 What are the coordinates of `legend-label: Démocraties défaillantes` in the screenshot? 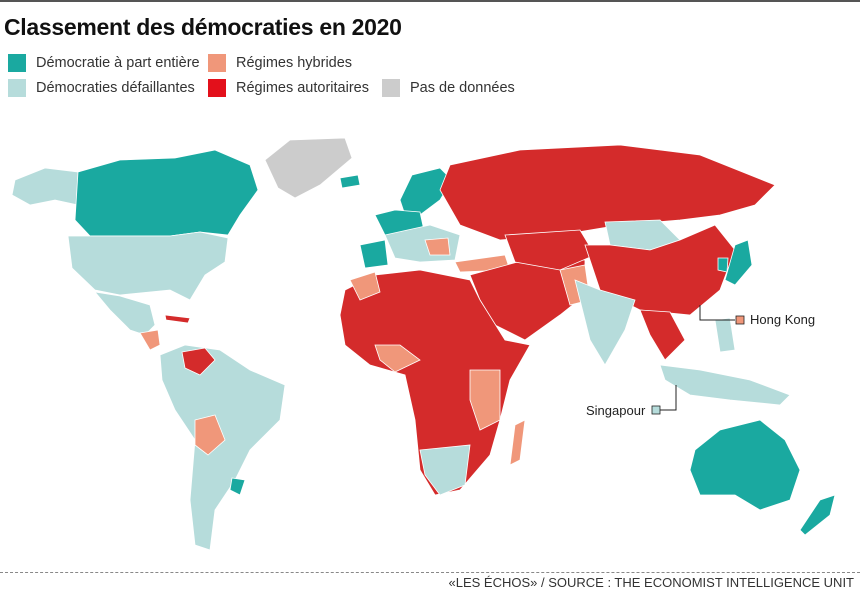 It's located at (115, 88).